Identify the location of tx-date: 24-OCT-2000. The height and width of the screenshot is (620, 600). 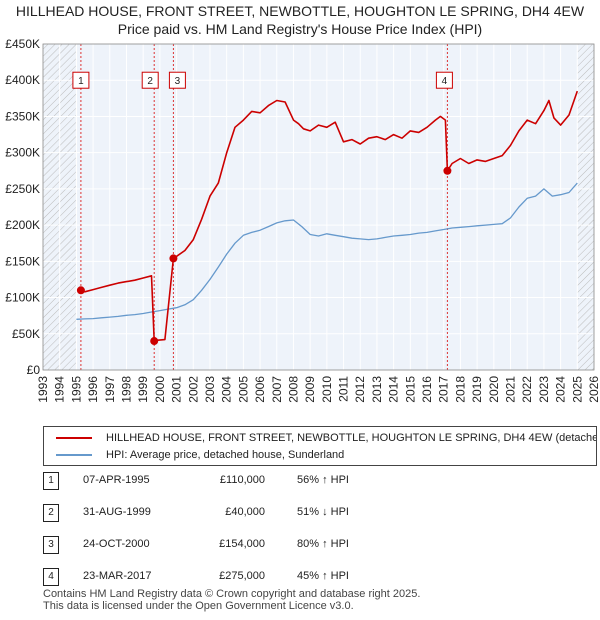
(116, 544).